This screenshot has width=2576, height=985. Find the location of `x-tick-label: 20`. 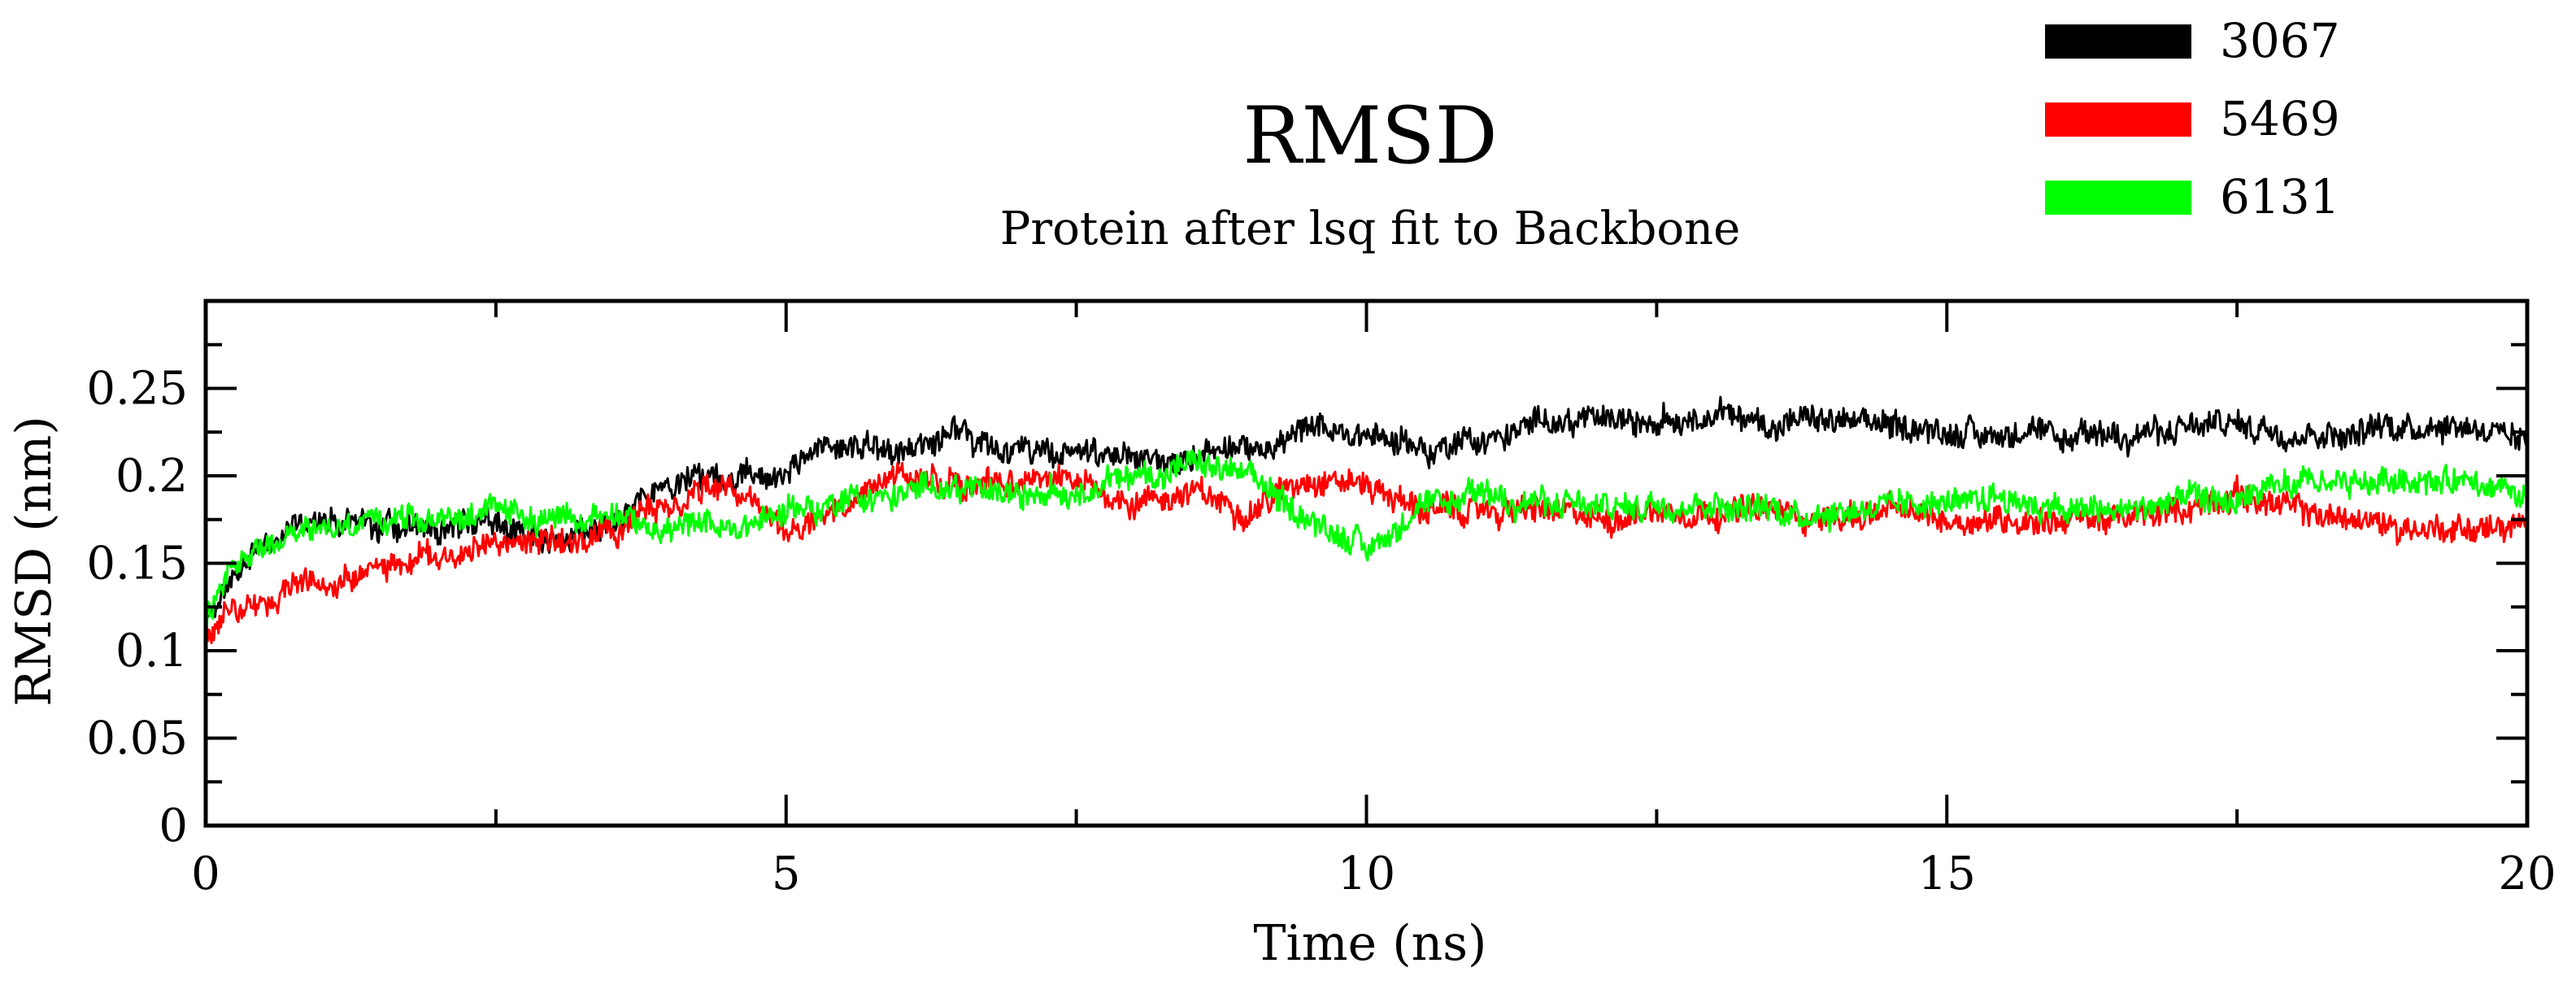

x-tick-label: 20 is located at coordinates (2527, 874).